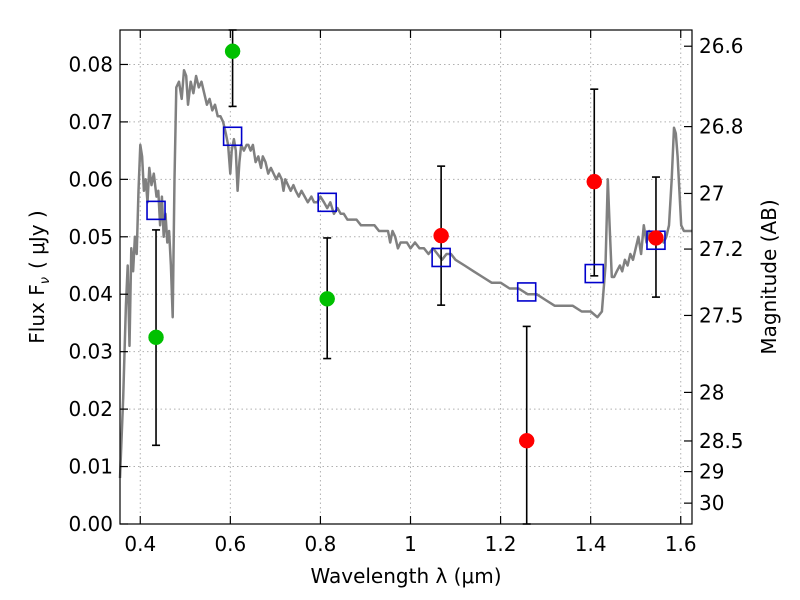 The width and height of the screenshot is (800, 600). I want to click on y-tick-label: 0.03, so click(90, 352).